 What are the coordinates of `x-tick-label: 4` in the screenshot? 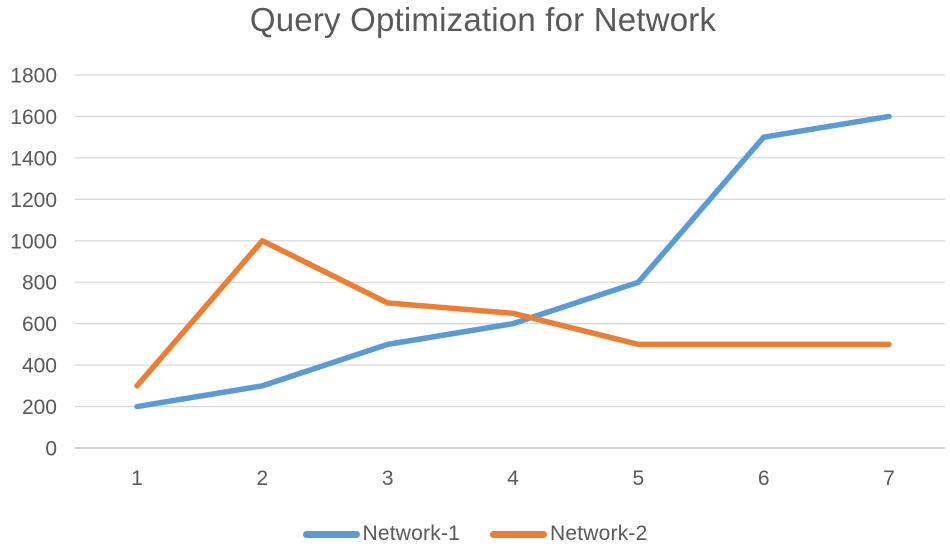 It's located at (513, 478).